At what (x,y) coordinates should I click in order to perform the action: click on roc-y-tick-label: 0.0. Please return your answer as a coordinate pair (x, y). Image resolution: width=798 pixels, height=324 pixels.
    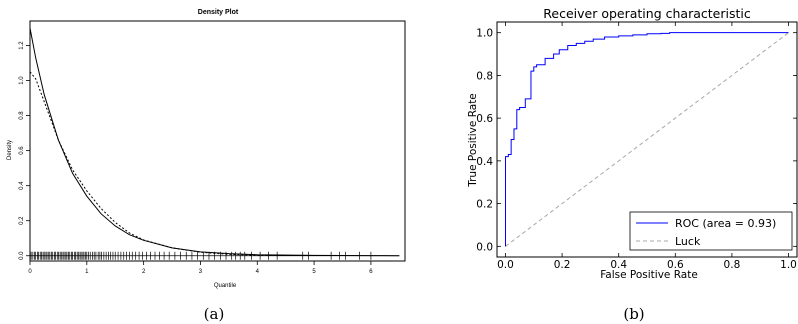
    Looking at the image, I should click on (484, 247).